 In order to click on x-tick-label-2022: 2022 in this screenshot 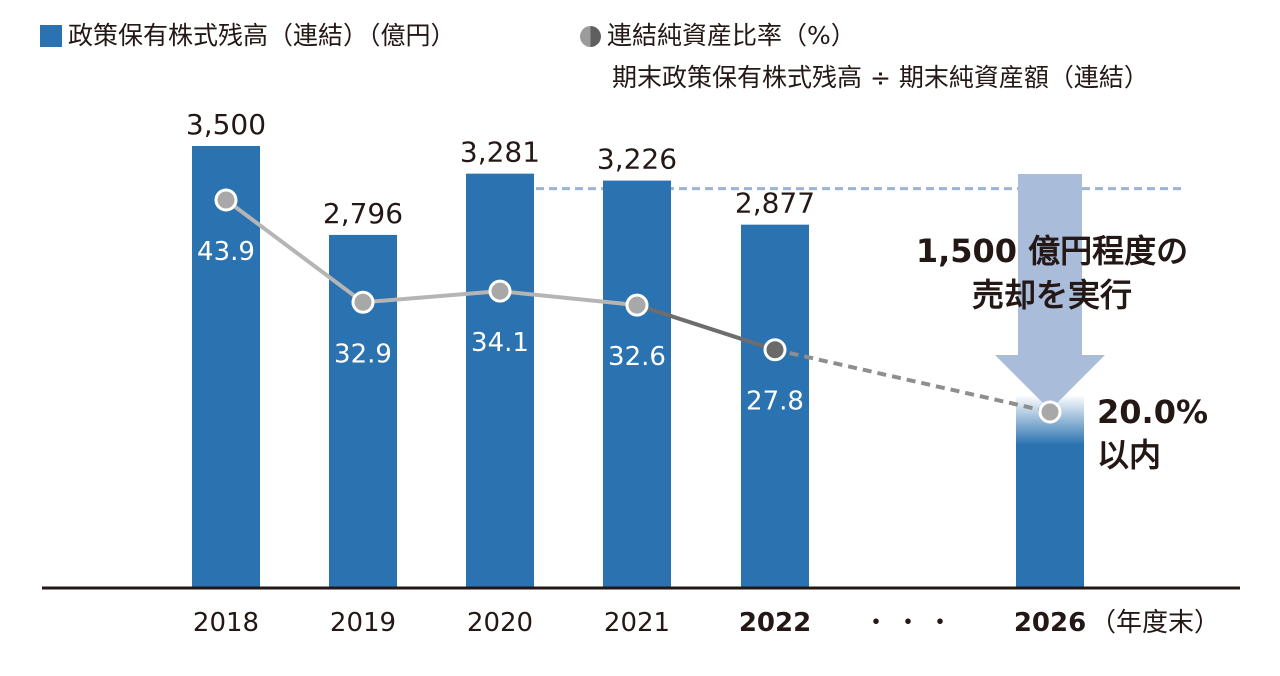, I will do `click(775, 623)`.